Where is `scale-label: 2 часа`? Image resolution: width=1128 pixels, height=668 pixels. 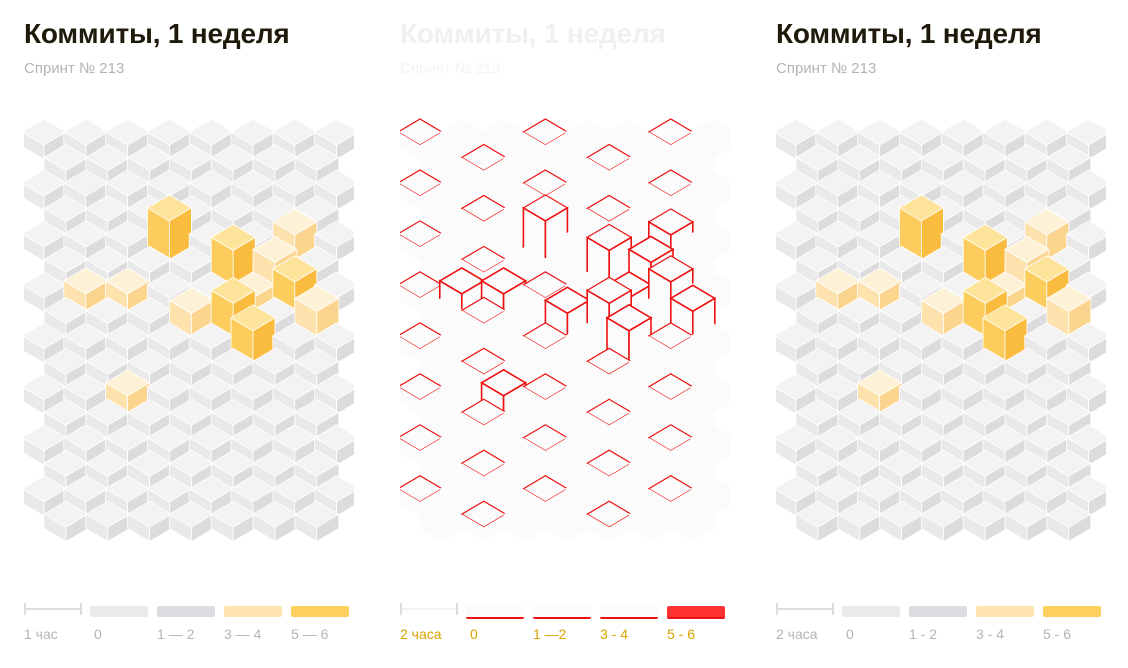 scale-label: 2 часа is located at coordinates (797, 634).